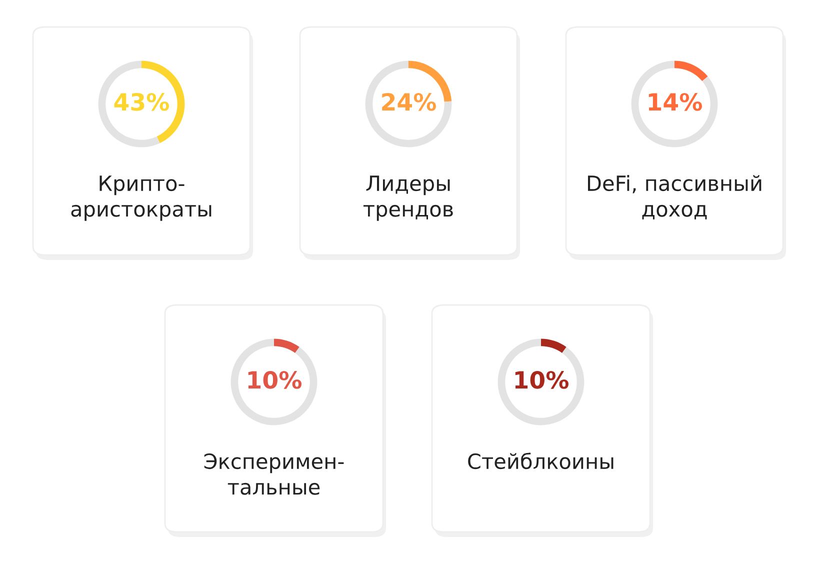  I want to click on text: Стейблкоины, so click(541, 461).